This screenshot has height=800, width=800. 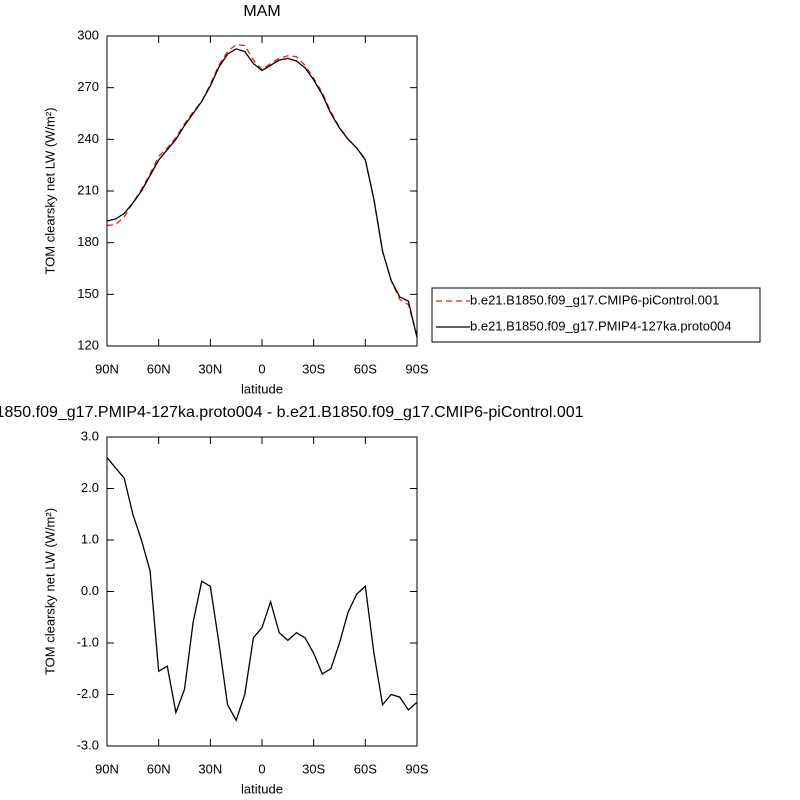 I want to click on y-tick-label: 2.0, so click(x=90, y=487).